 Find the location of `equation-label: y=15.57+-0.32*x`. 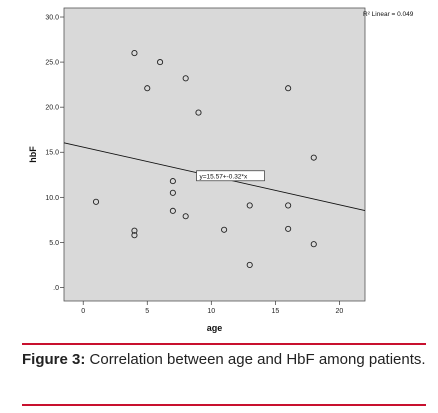

equation-label: y=15.57+-0.32*x is located at coordinates (230, 176).